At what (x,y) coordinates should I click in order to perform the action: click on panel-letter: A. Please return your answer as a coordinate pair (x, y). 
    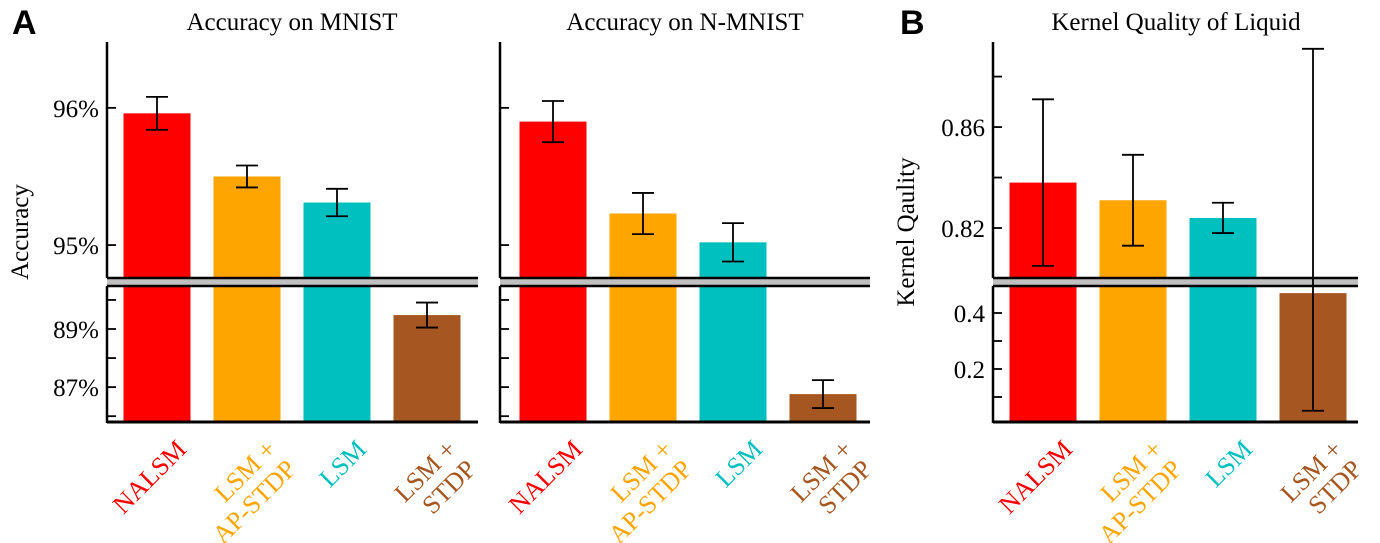
    Looking at the image, I should click on (24, 23).